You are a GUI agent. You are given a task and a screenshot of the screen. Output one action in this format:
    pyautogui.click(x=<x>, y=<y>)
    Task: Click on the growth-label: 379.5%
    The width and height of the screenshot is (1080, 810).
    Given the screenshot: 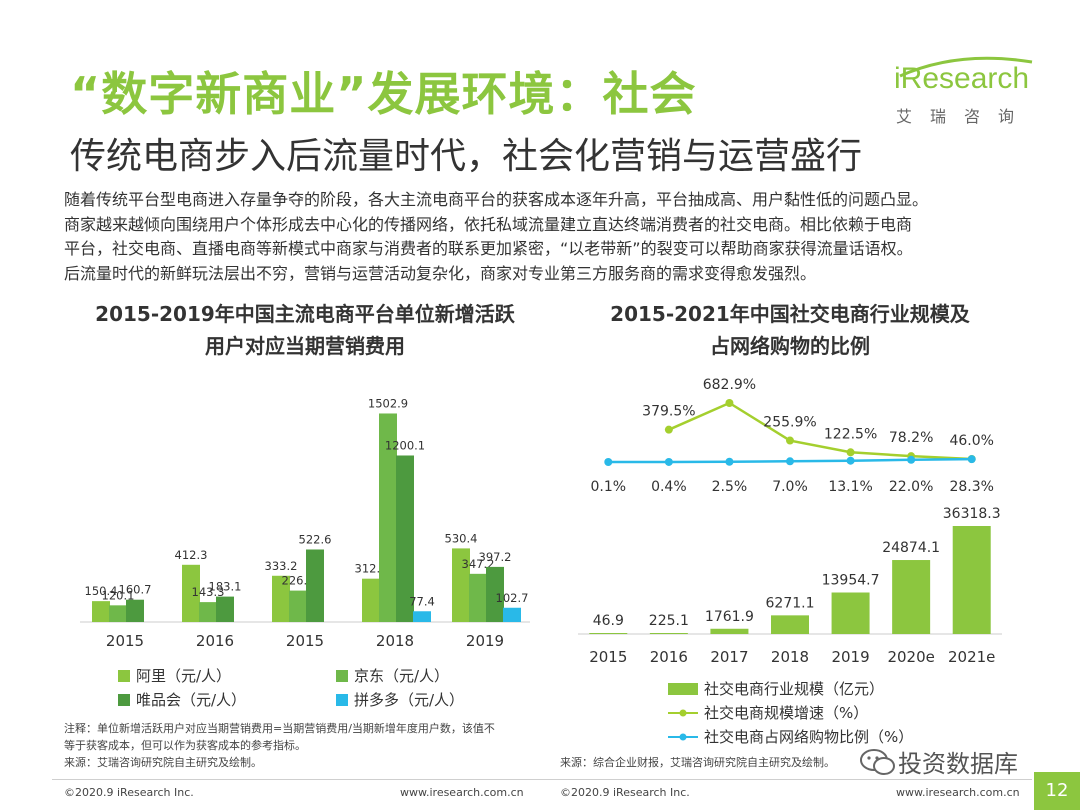 What is the action you would take?
    pyautogui.click(x=668, y=412)
    